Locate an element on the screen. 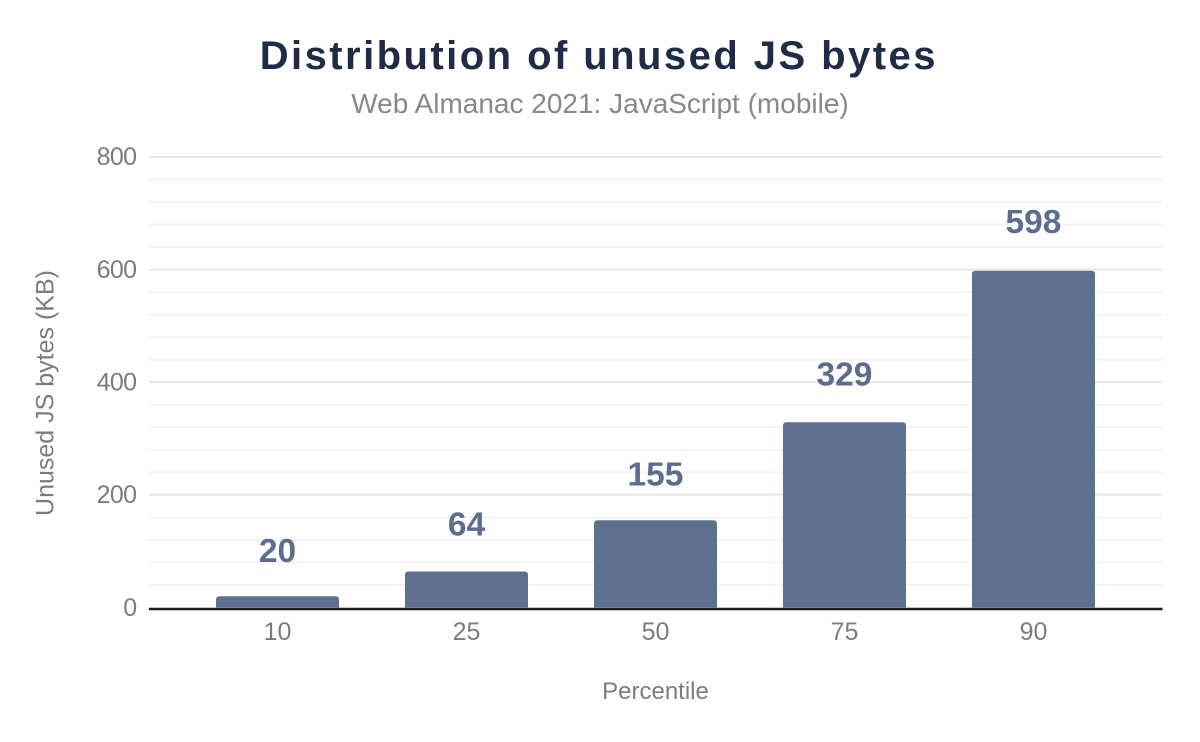 The image size is (1200, 742). svg-text: 50 is located at coordinates (656, 632).